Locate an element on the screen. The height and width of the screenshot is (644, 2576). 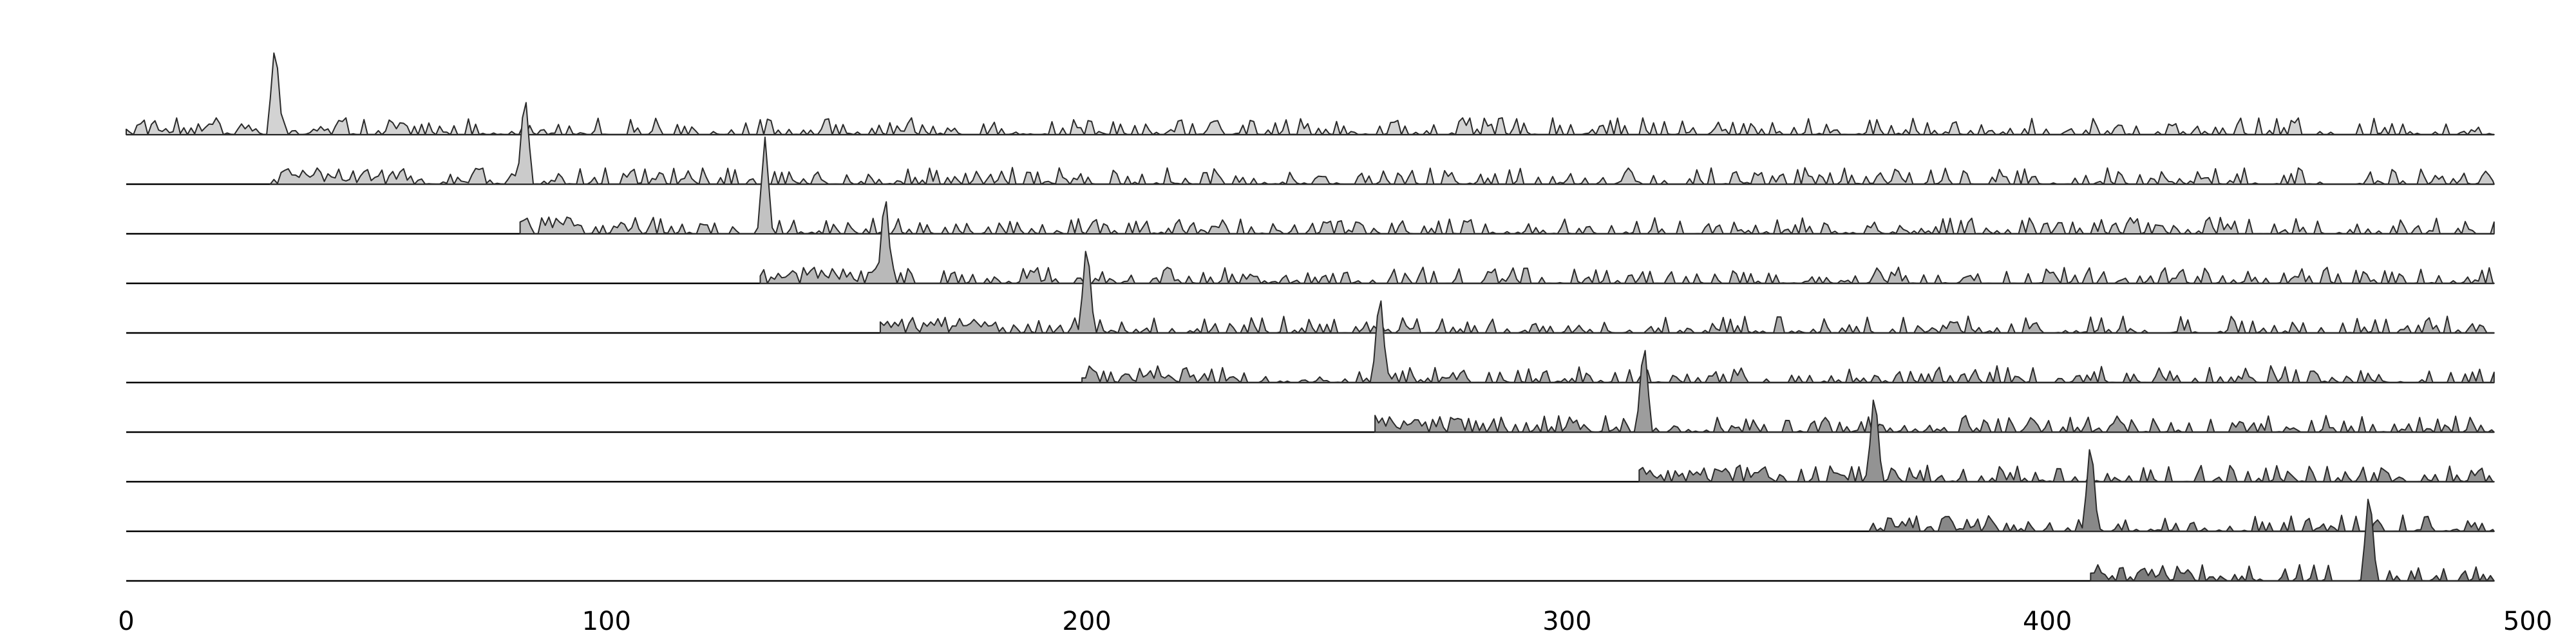
x-tick-label: 400 is located at coordinates (2047, 621).